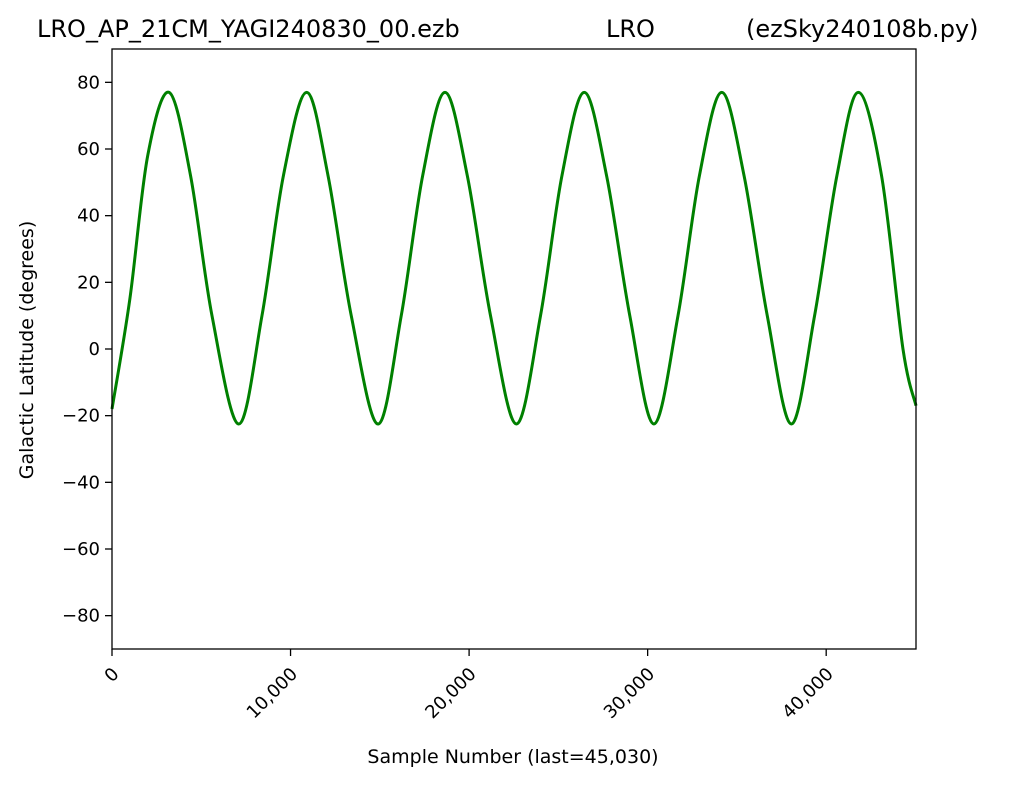 The image size is (1024, 785). What do you see at coordinates (248, 29) in the screenshot?
I see `chart-title-filename: LRO_AP_21CM_YAGI240830_00.ezb` at bounding box center [248, 29].